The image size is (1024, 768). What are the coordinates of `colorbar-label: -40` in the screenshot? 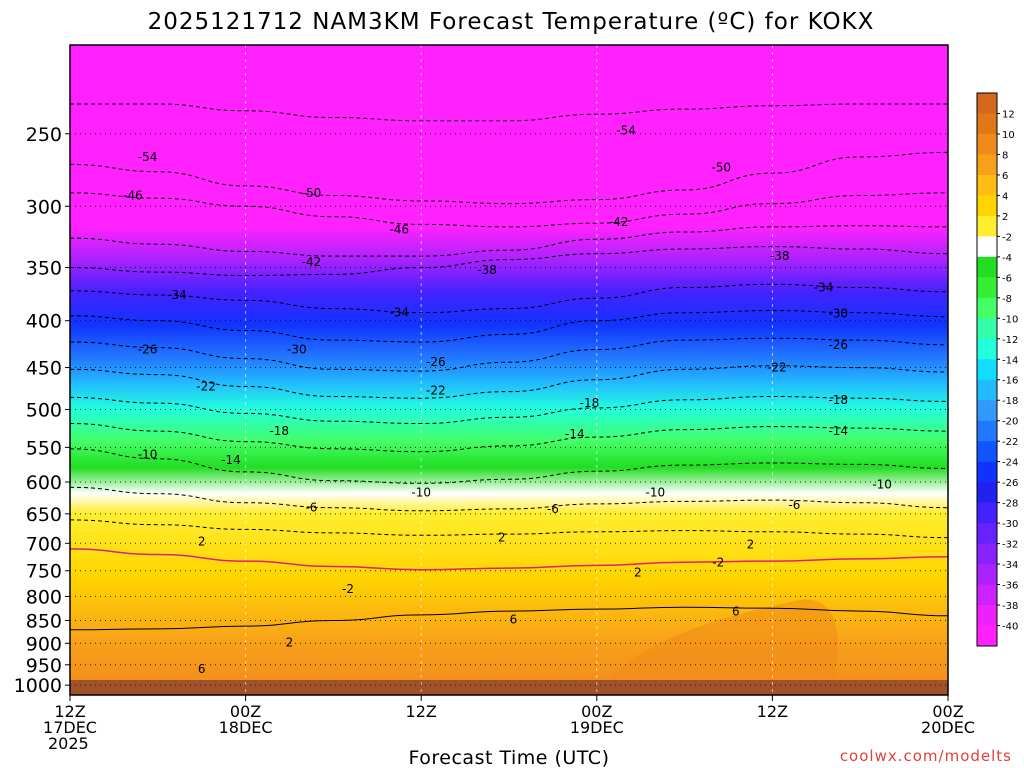 It's located at (1010, 627).